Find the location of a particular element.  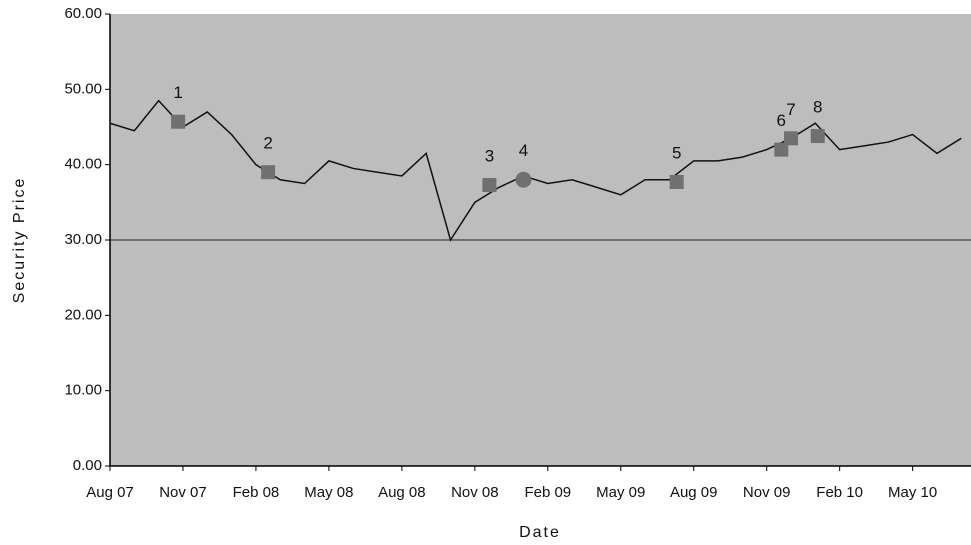

y-tick-label: 40.00 is located at coordinates (83, 164).